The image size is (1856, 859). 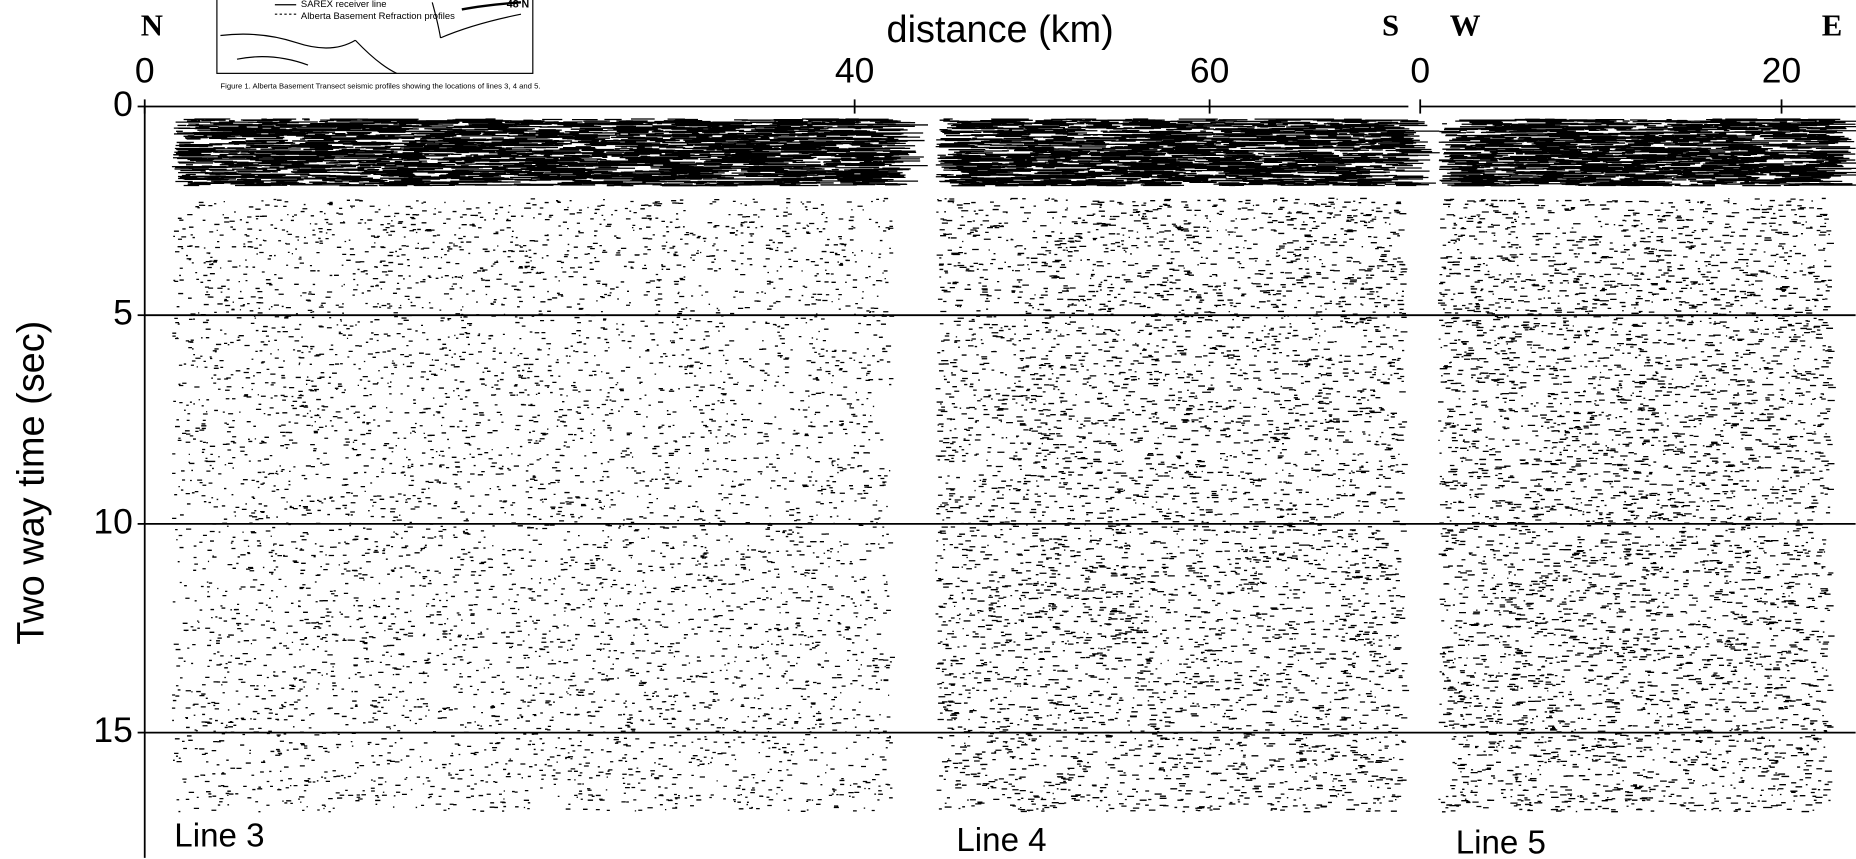 I want to click on direction-label: S, so click(x=1390, y=25).